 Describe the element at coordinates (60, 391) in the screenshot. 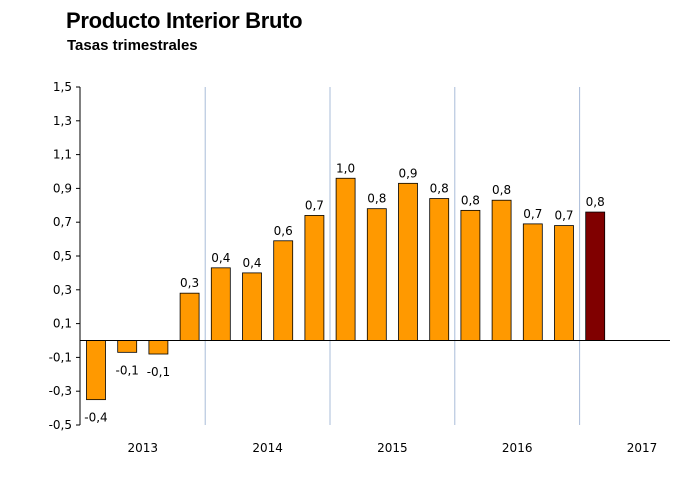

I see `y-tick-label: -0,3` at that location.